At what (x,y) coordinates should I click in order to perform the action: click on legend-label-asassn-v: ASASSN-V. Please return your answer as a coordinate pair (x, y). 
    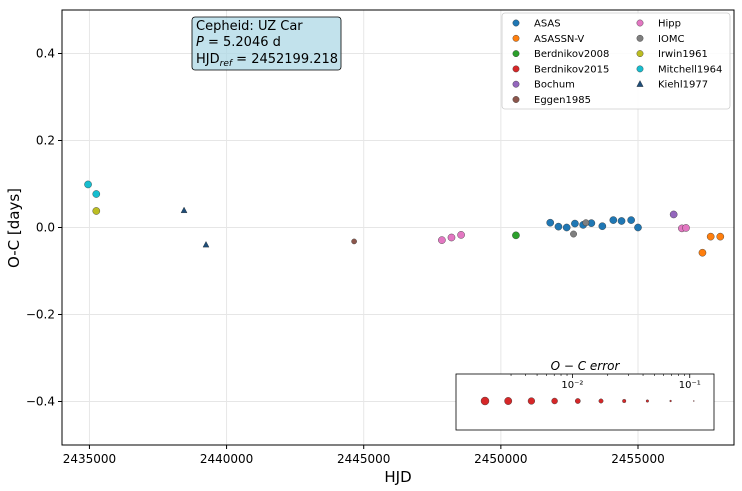
    Looking at the image, I should click on (559, 39).